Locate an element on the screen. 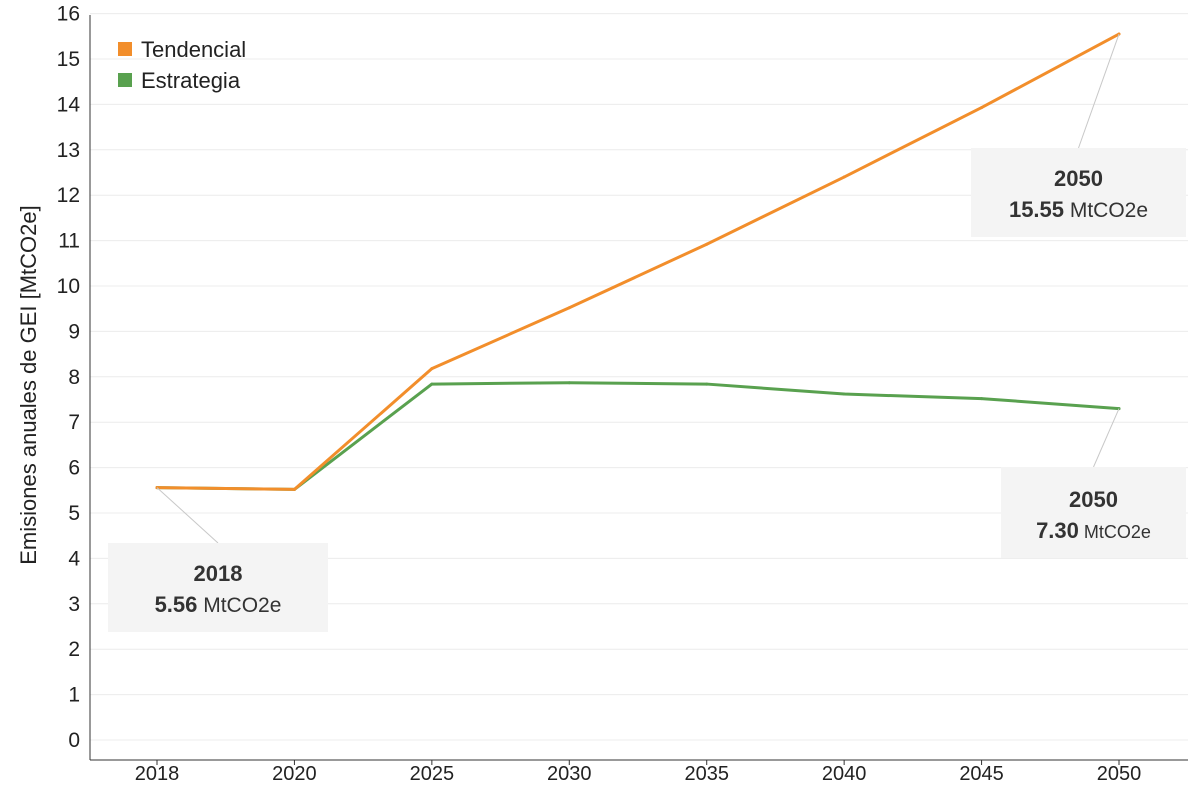 The height and width of the screenshot is (805, 1200). annotation-value-line: 15.55 MtCO2e is located at coordinates (1078, 209).